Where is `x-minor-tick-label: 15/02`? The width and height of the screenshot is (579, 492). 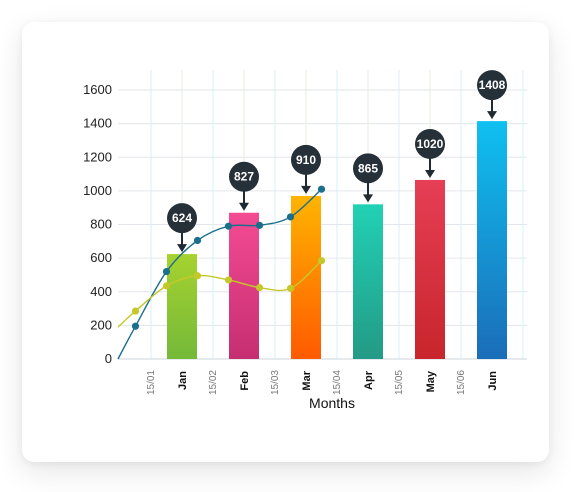
x-minor-tick-label: 15/02 is located at coordinates (213, 382).